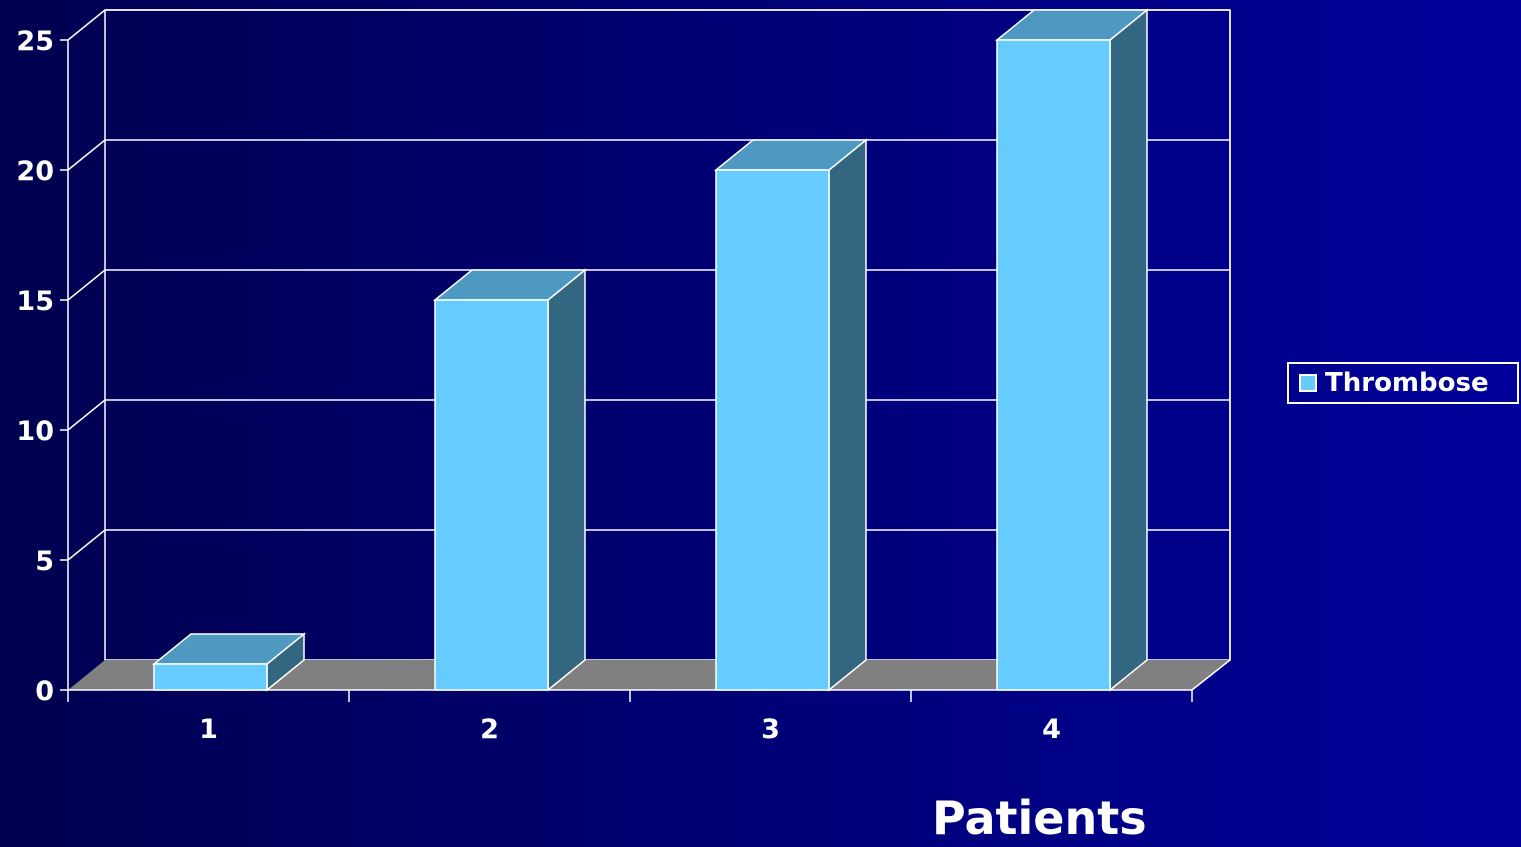 Image resolution: width=1521 pixels, height=847 pixels. I want to click on legend: Thrombose, so click(1403, 383).